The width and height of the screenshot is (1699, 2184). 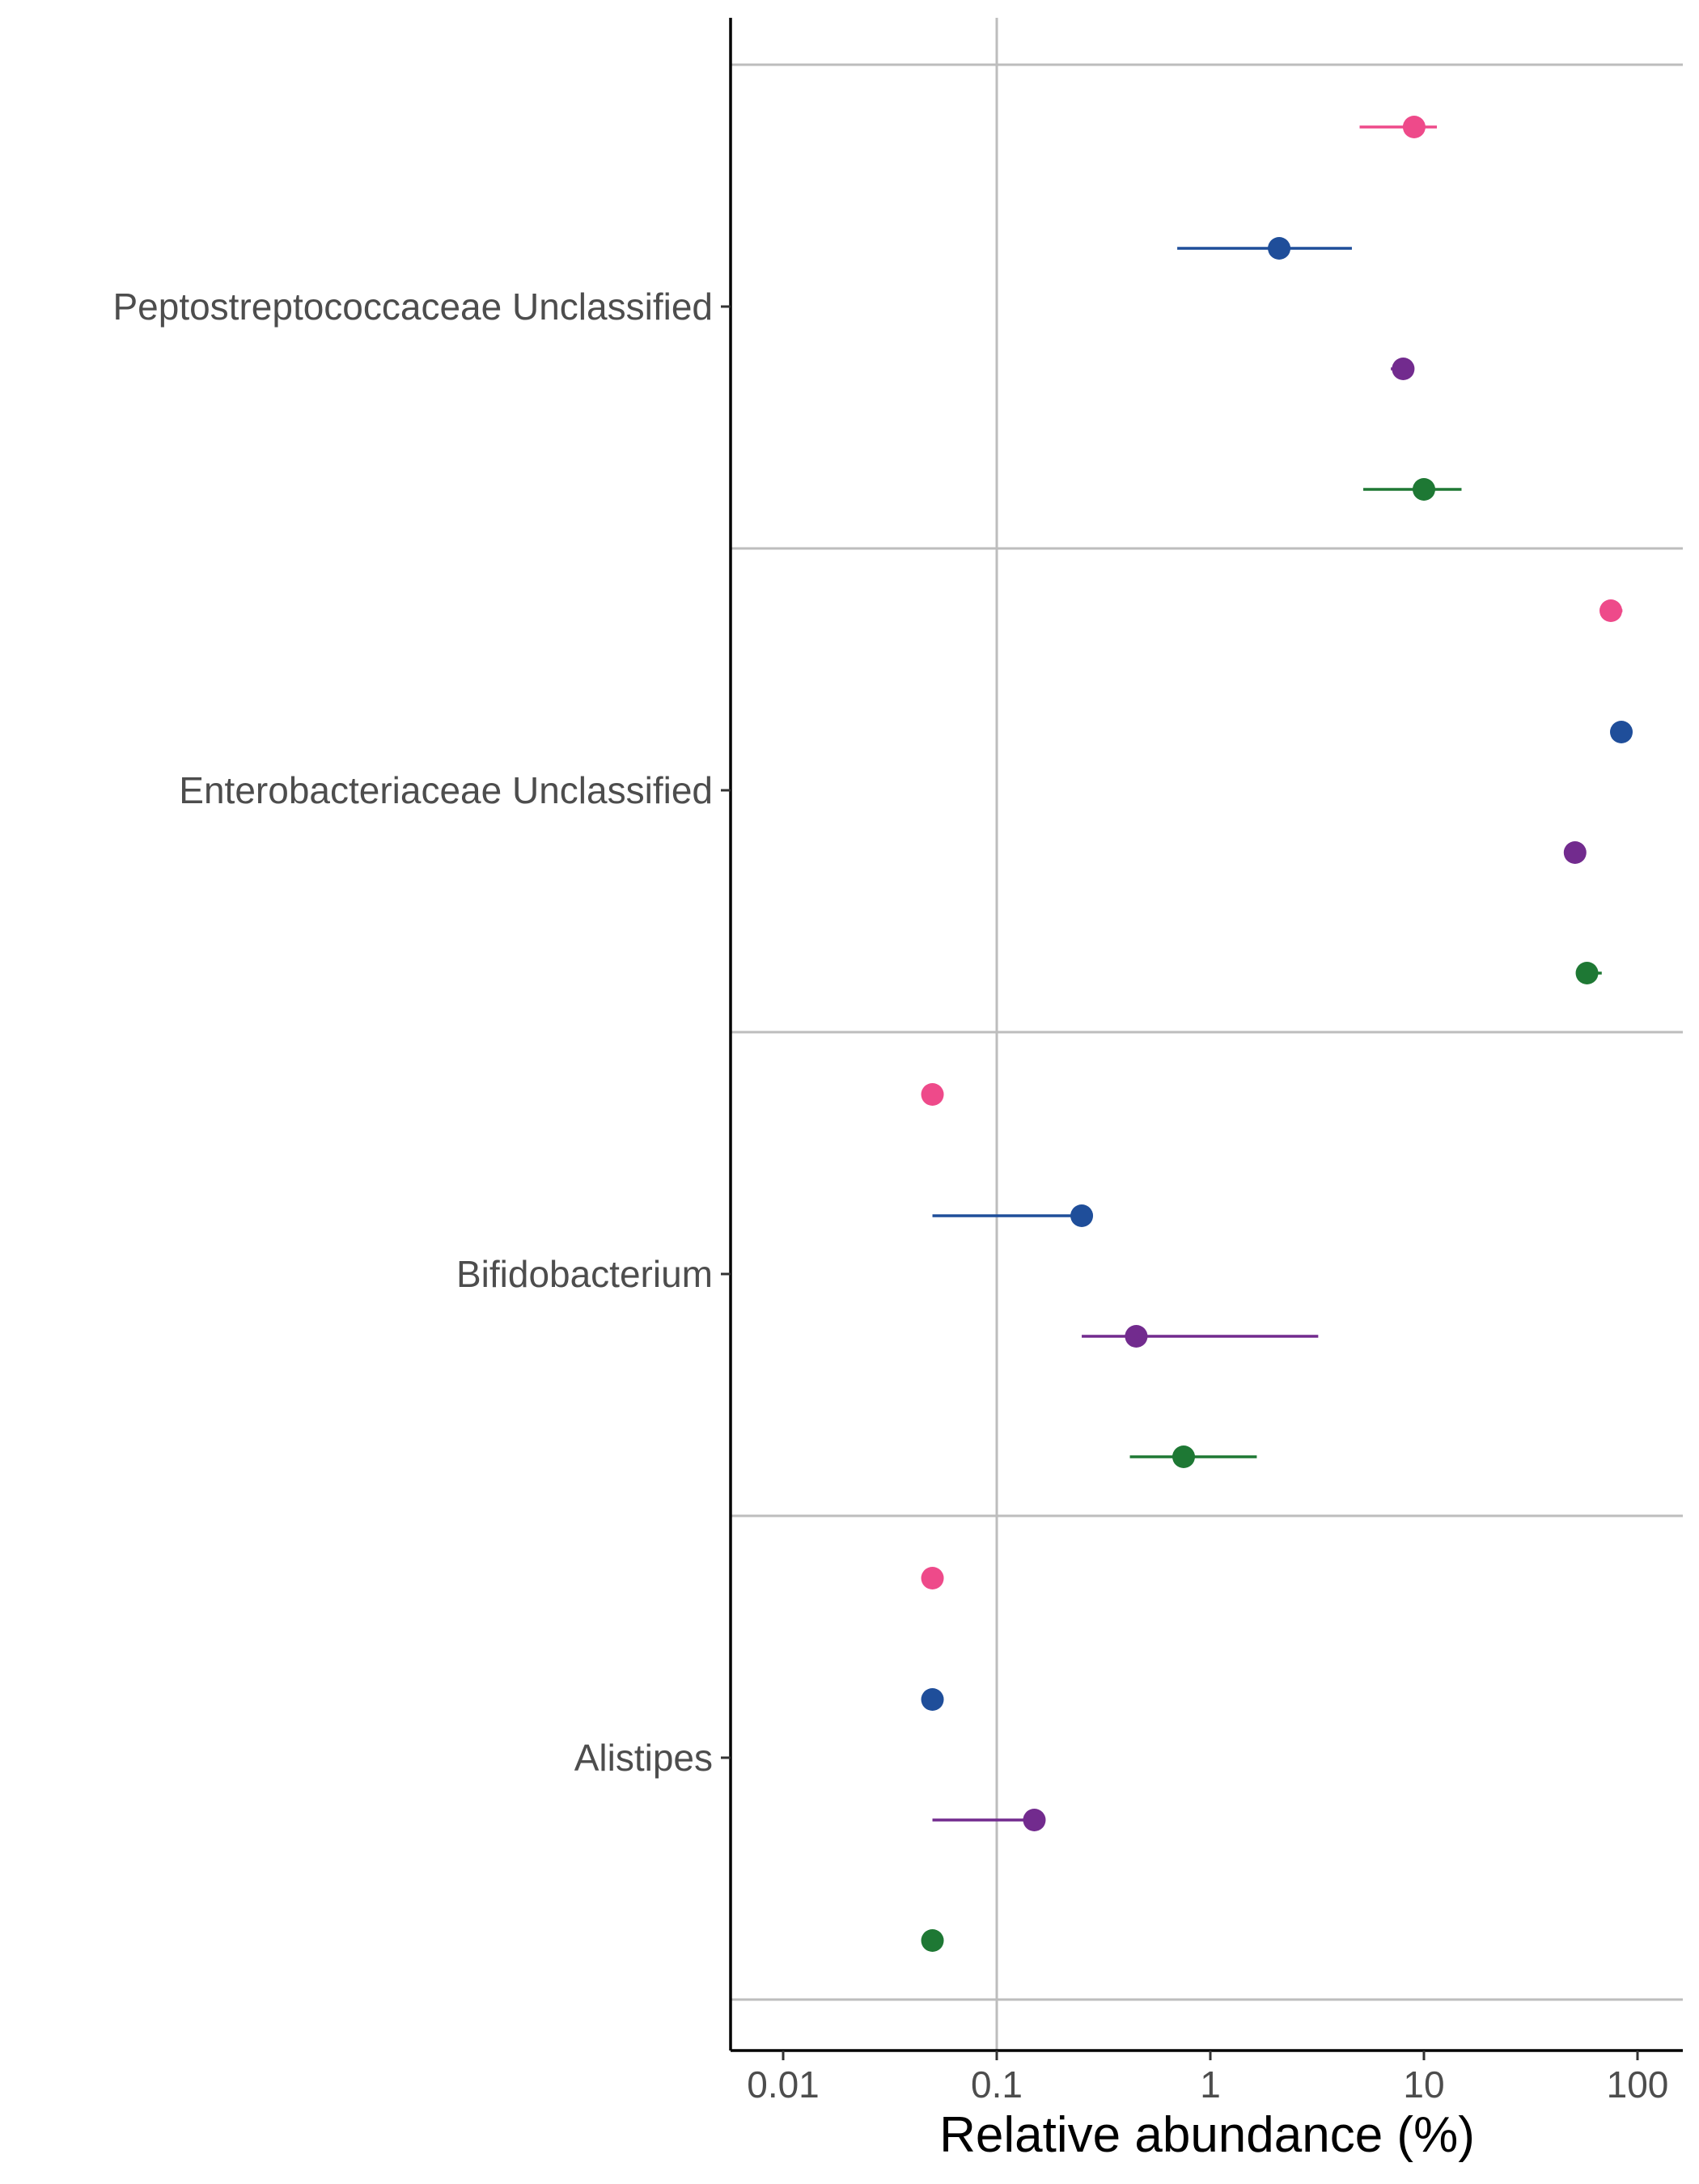 What do you see at coordinates (1423, 2084) in the screenshot?
I see `x-tick-label: 10` at bounding box center [1423, 2084].